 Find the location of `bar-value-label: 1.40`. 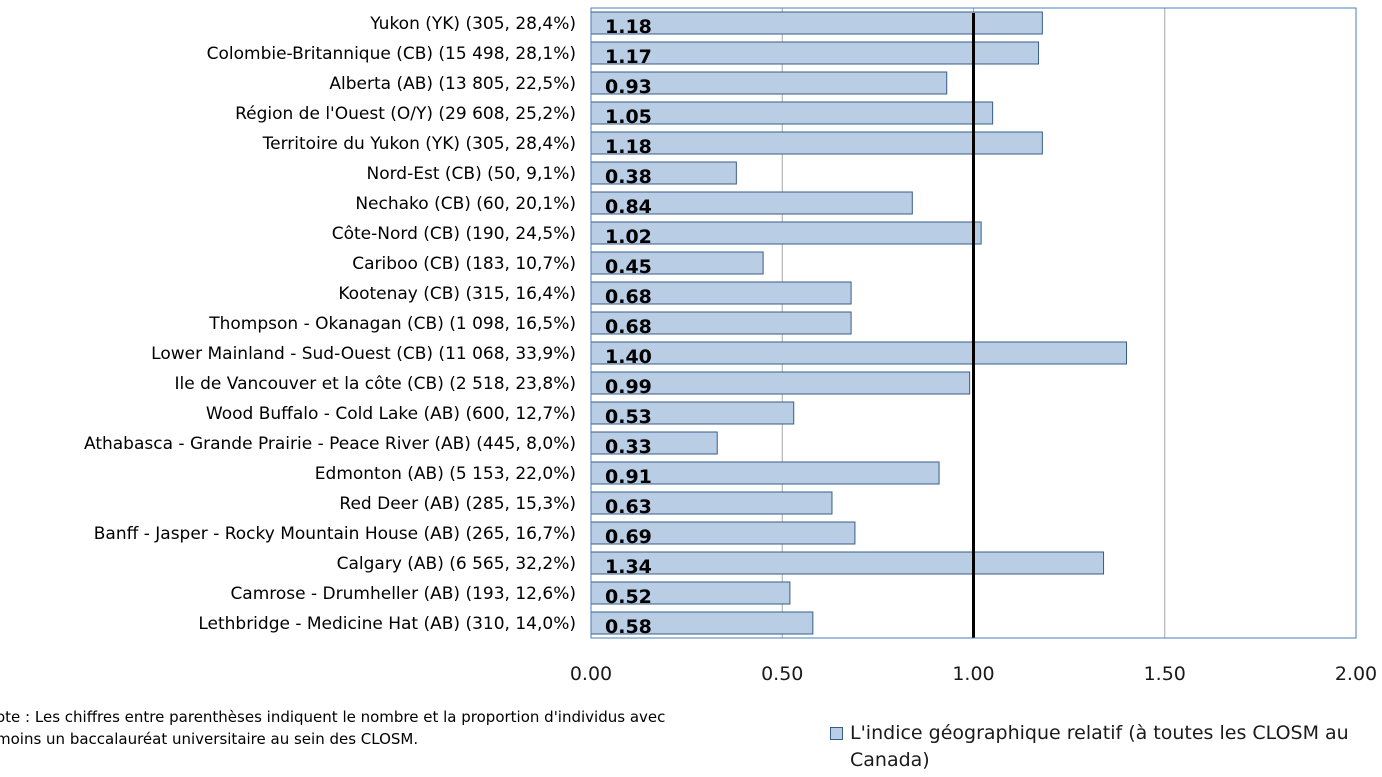

bar-value-label: 1.40 is located at coordinates (628, 357).